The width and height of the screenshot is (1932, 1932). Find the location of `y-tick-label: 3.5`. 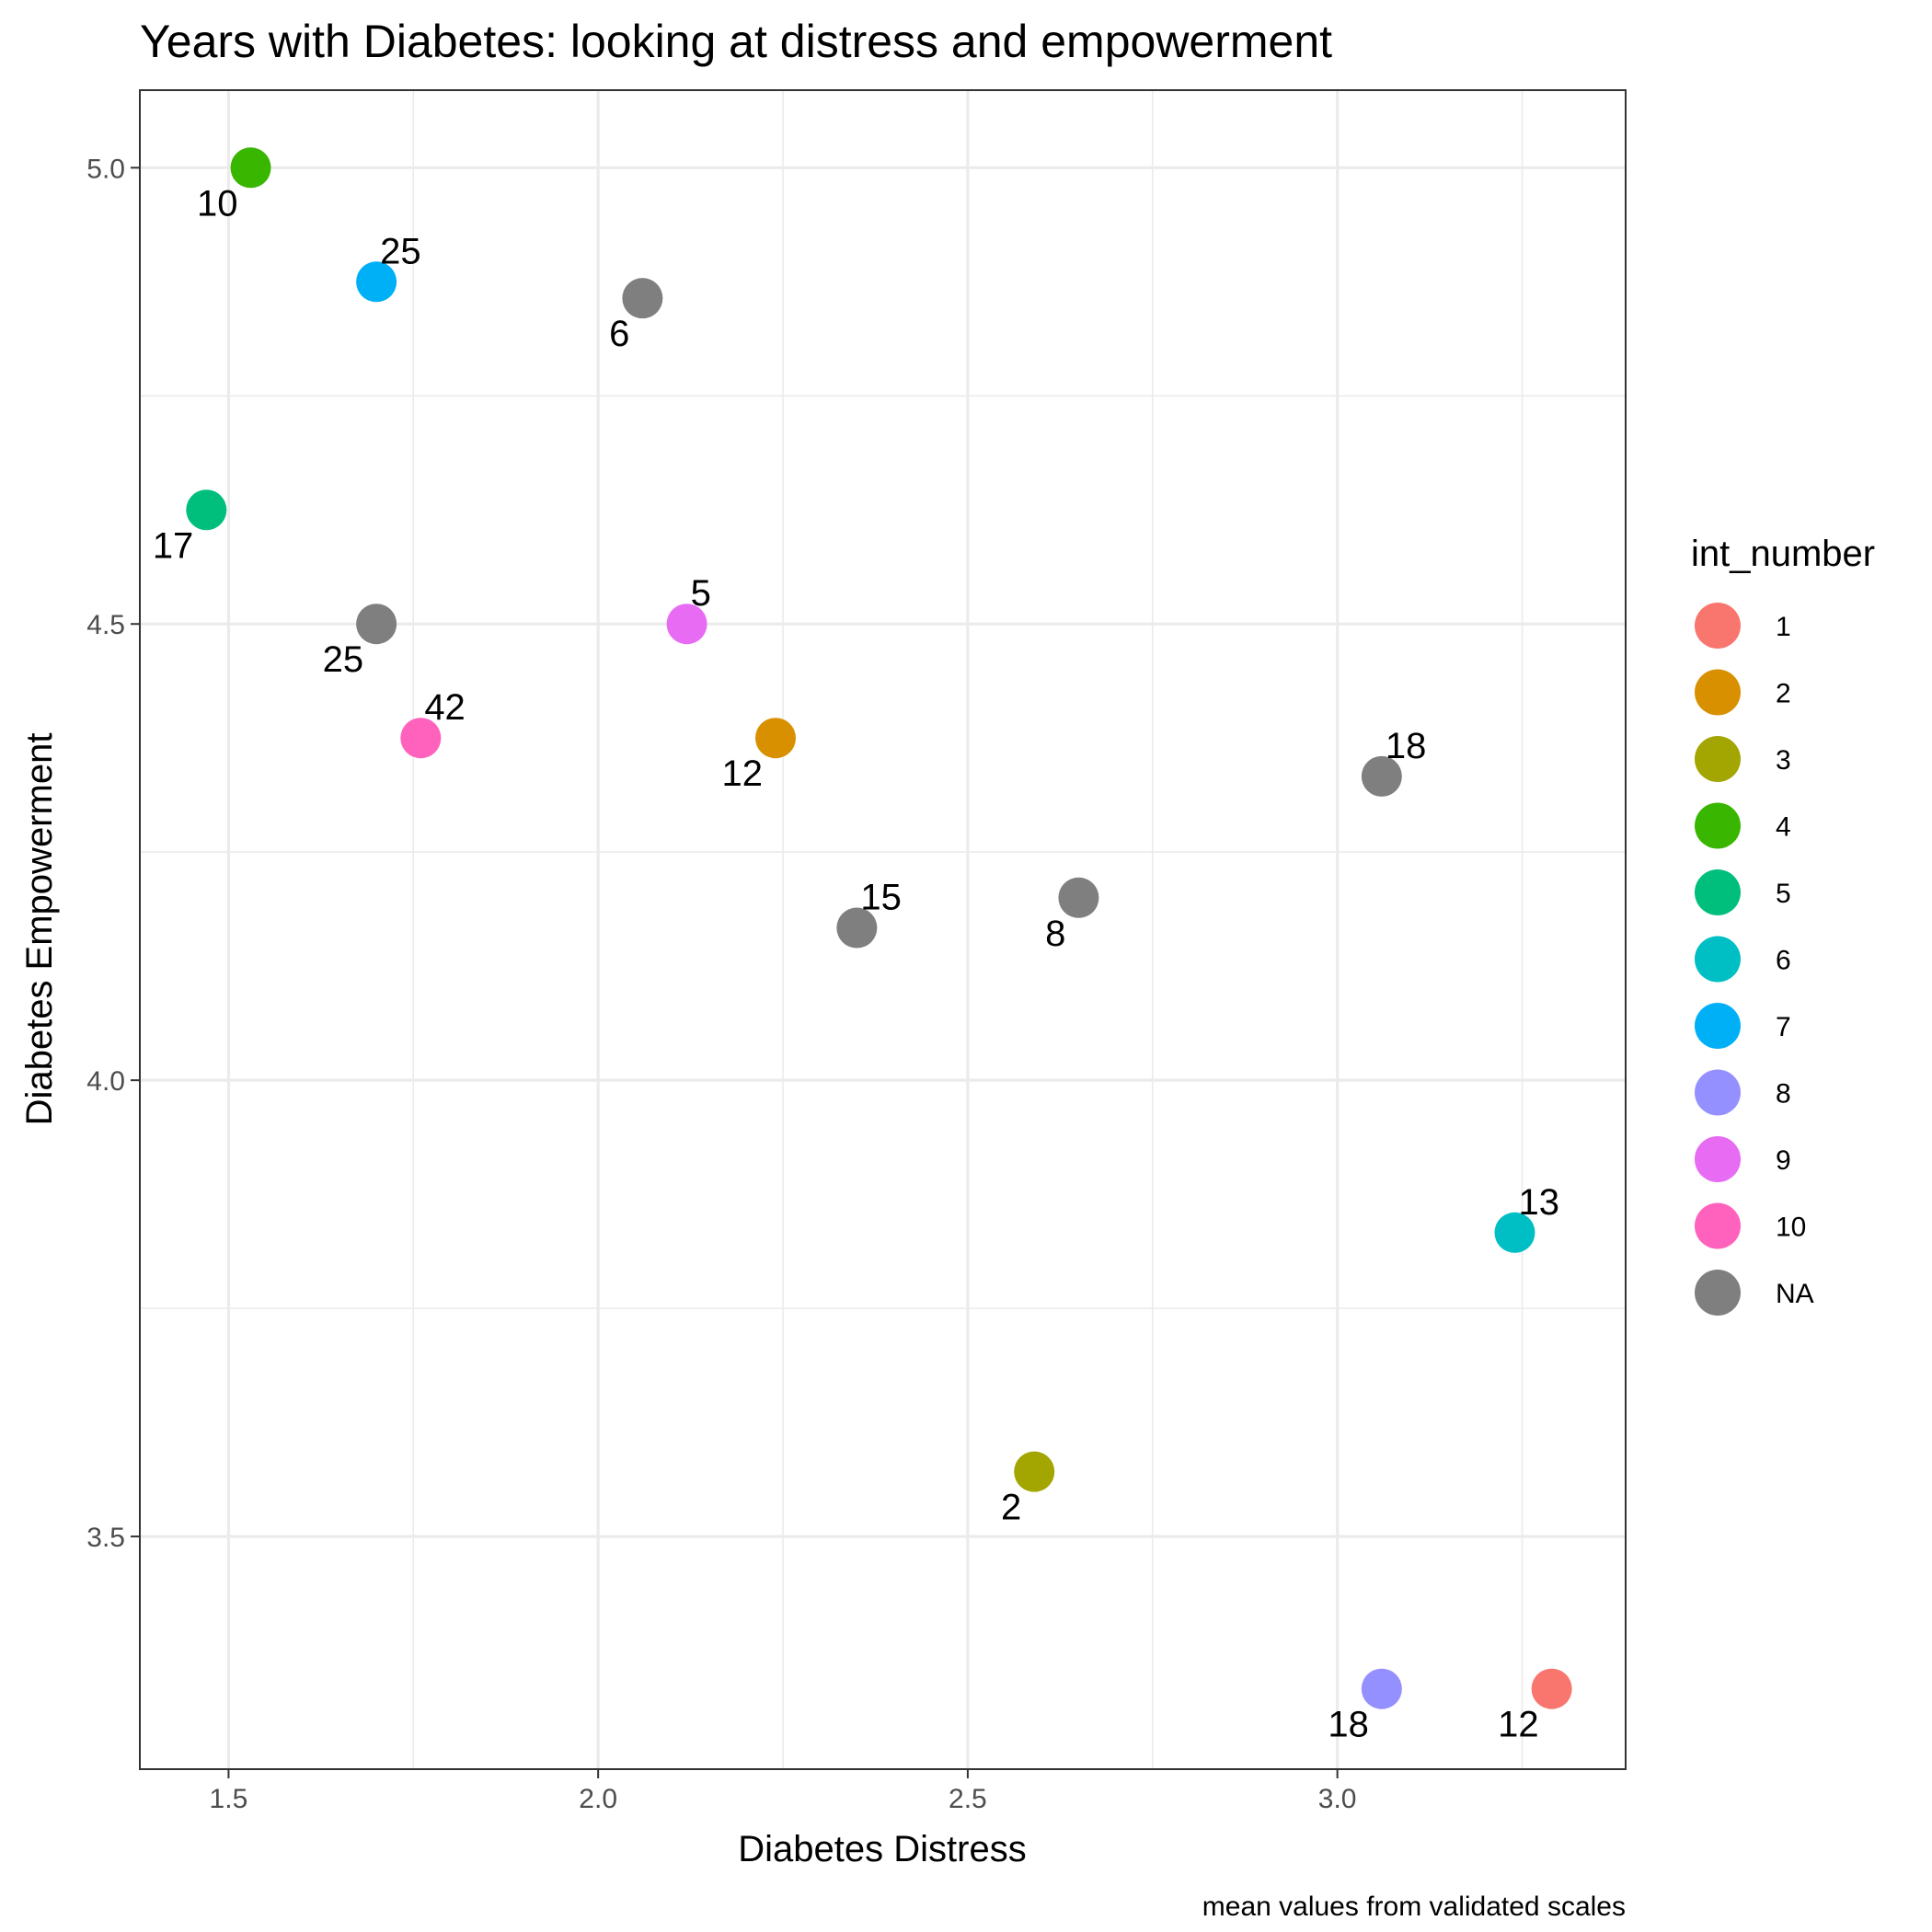

y-tick-label: 3.5 is located at coordinates (105, 1538).